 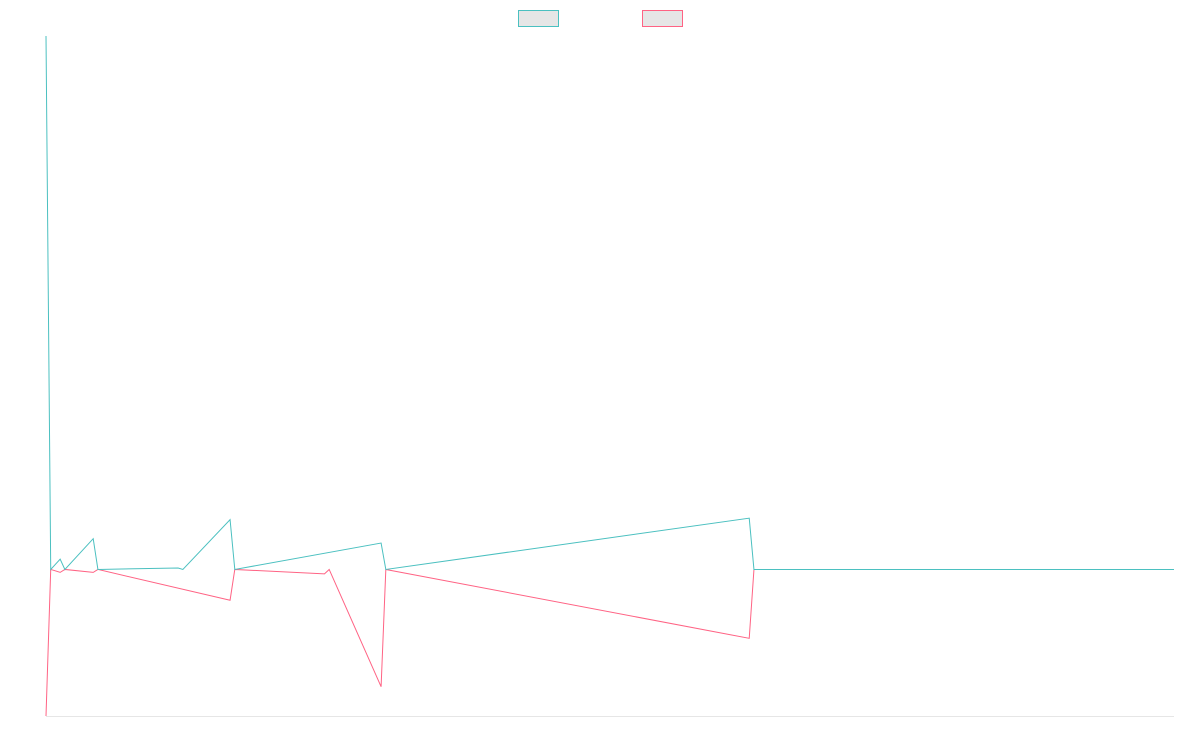 I want to click on legend, so click(x=600, y=18).